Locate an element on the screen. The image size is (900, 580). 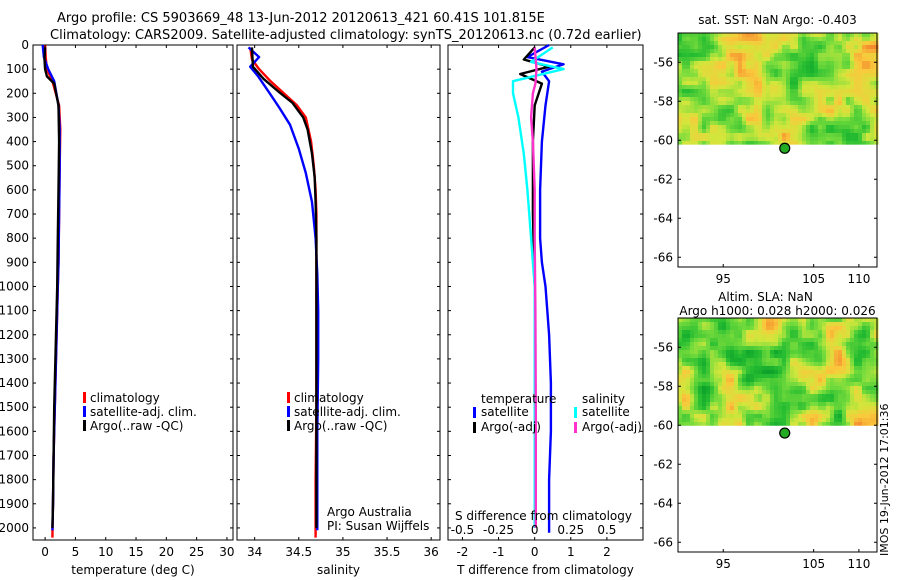
map-y-tick-label: -60 is located at coordinates (663, 140).